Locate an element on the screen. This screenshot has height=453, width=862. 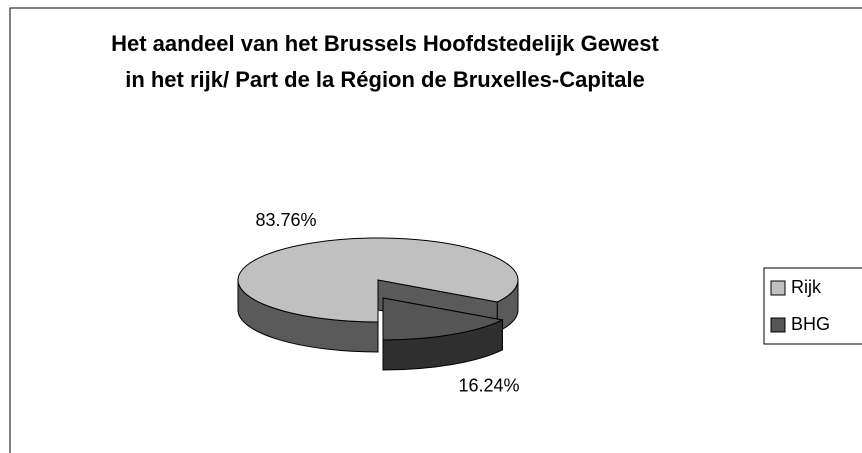
data-label: 16.24% is located at coordinates (488, 385).